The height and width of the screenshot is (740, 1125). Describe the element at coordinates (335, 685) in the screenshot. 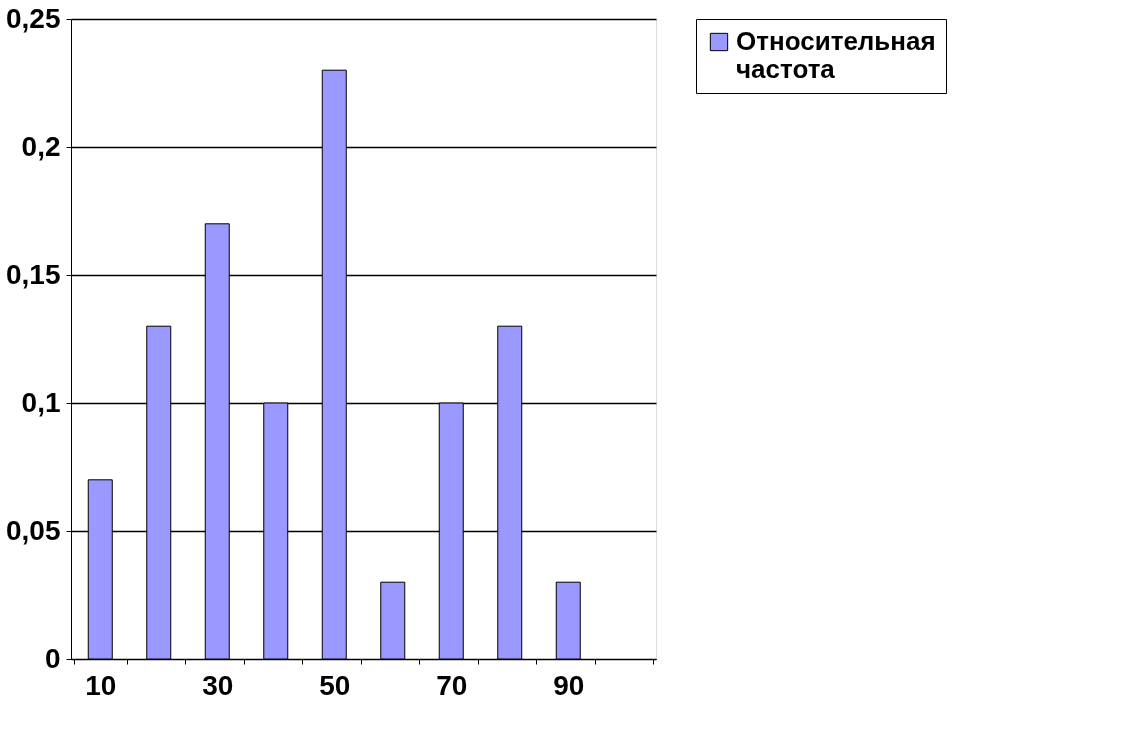

I see `x-tick-label: 50` at that location.